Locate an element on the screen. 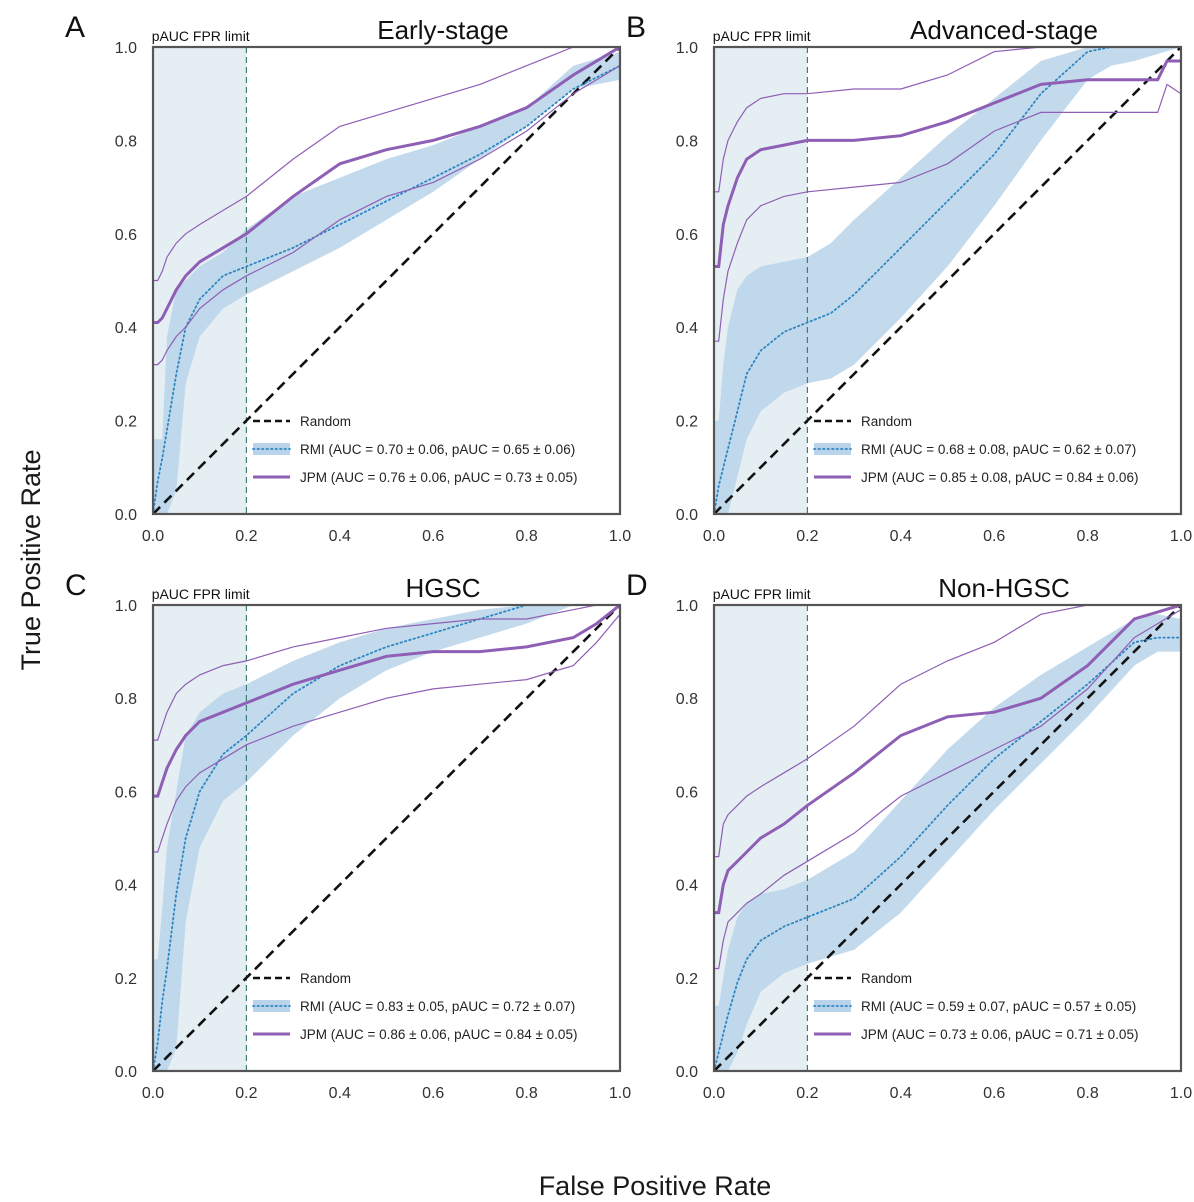 The image size is (1194, 1202). rmi-roc-line is located at coordinates (386, 289).